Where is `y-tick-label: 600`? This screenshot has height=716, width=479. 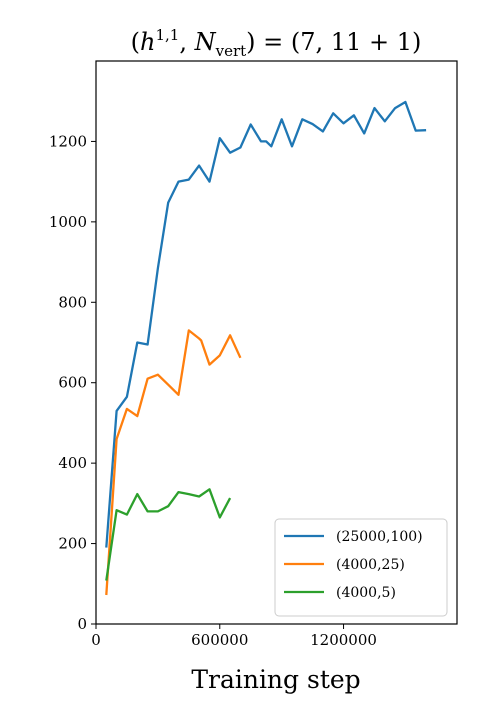 y-tick-label: 600 is located at coordinates (72, 383).